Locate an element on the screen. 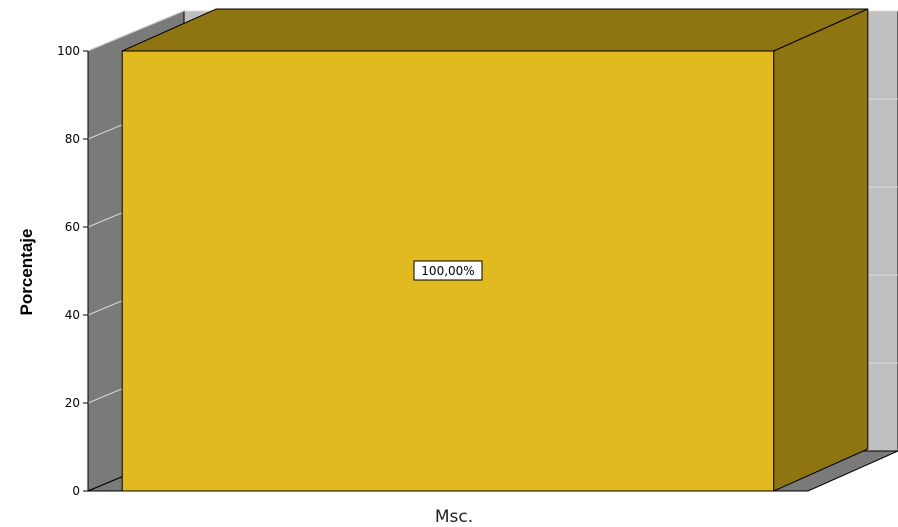 This screenshot has height=527, width=898. bar-side-face is located at coordinates (821, 250).